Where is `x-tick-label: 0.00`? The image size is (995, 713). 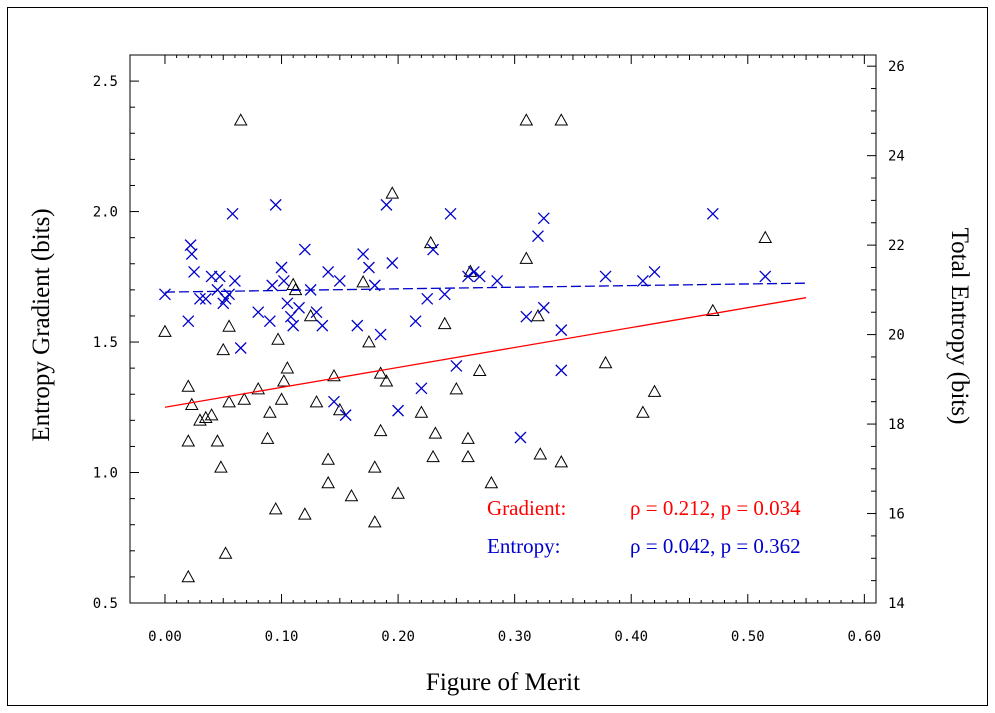 x-tick-label: 0.00 is located at coordinates (165, 637).